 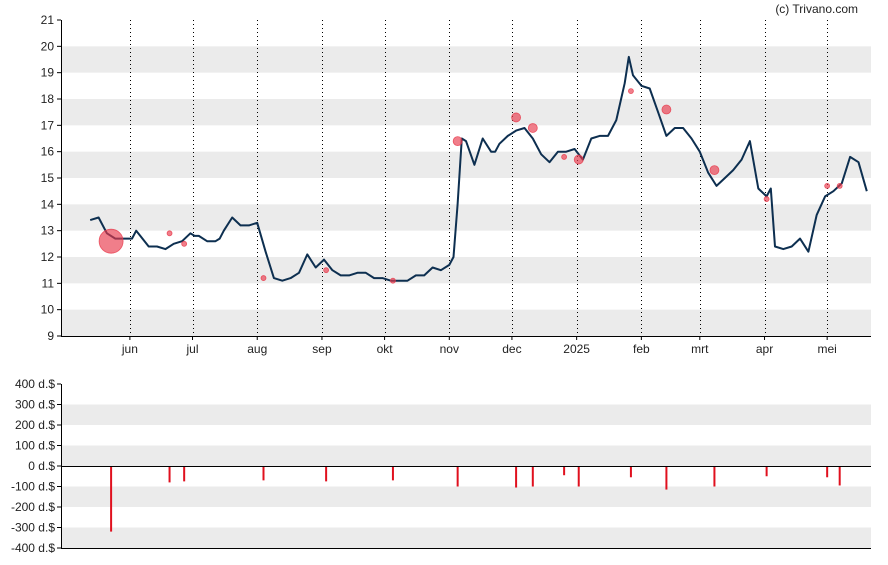 What do you see at coordinates (700, 349) in the screenshot?
I see `x-tick-label: mrt` at bounding box center [700, 349].